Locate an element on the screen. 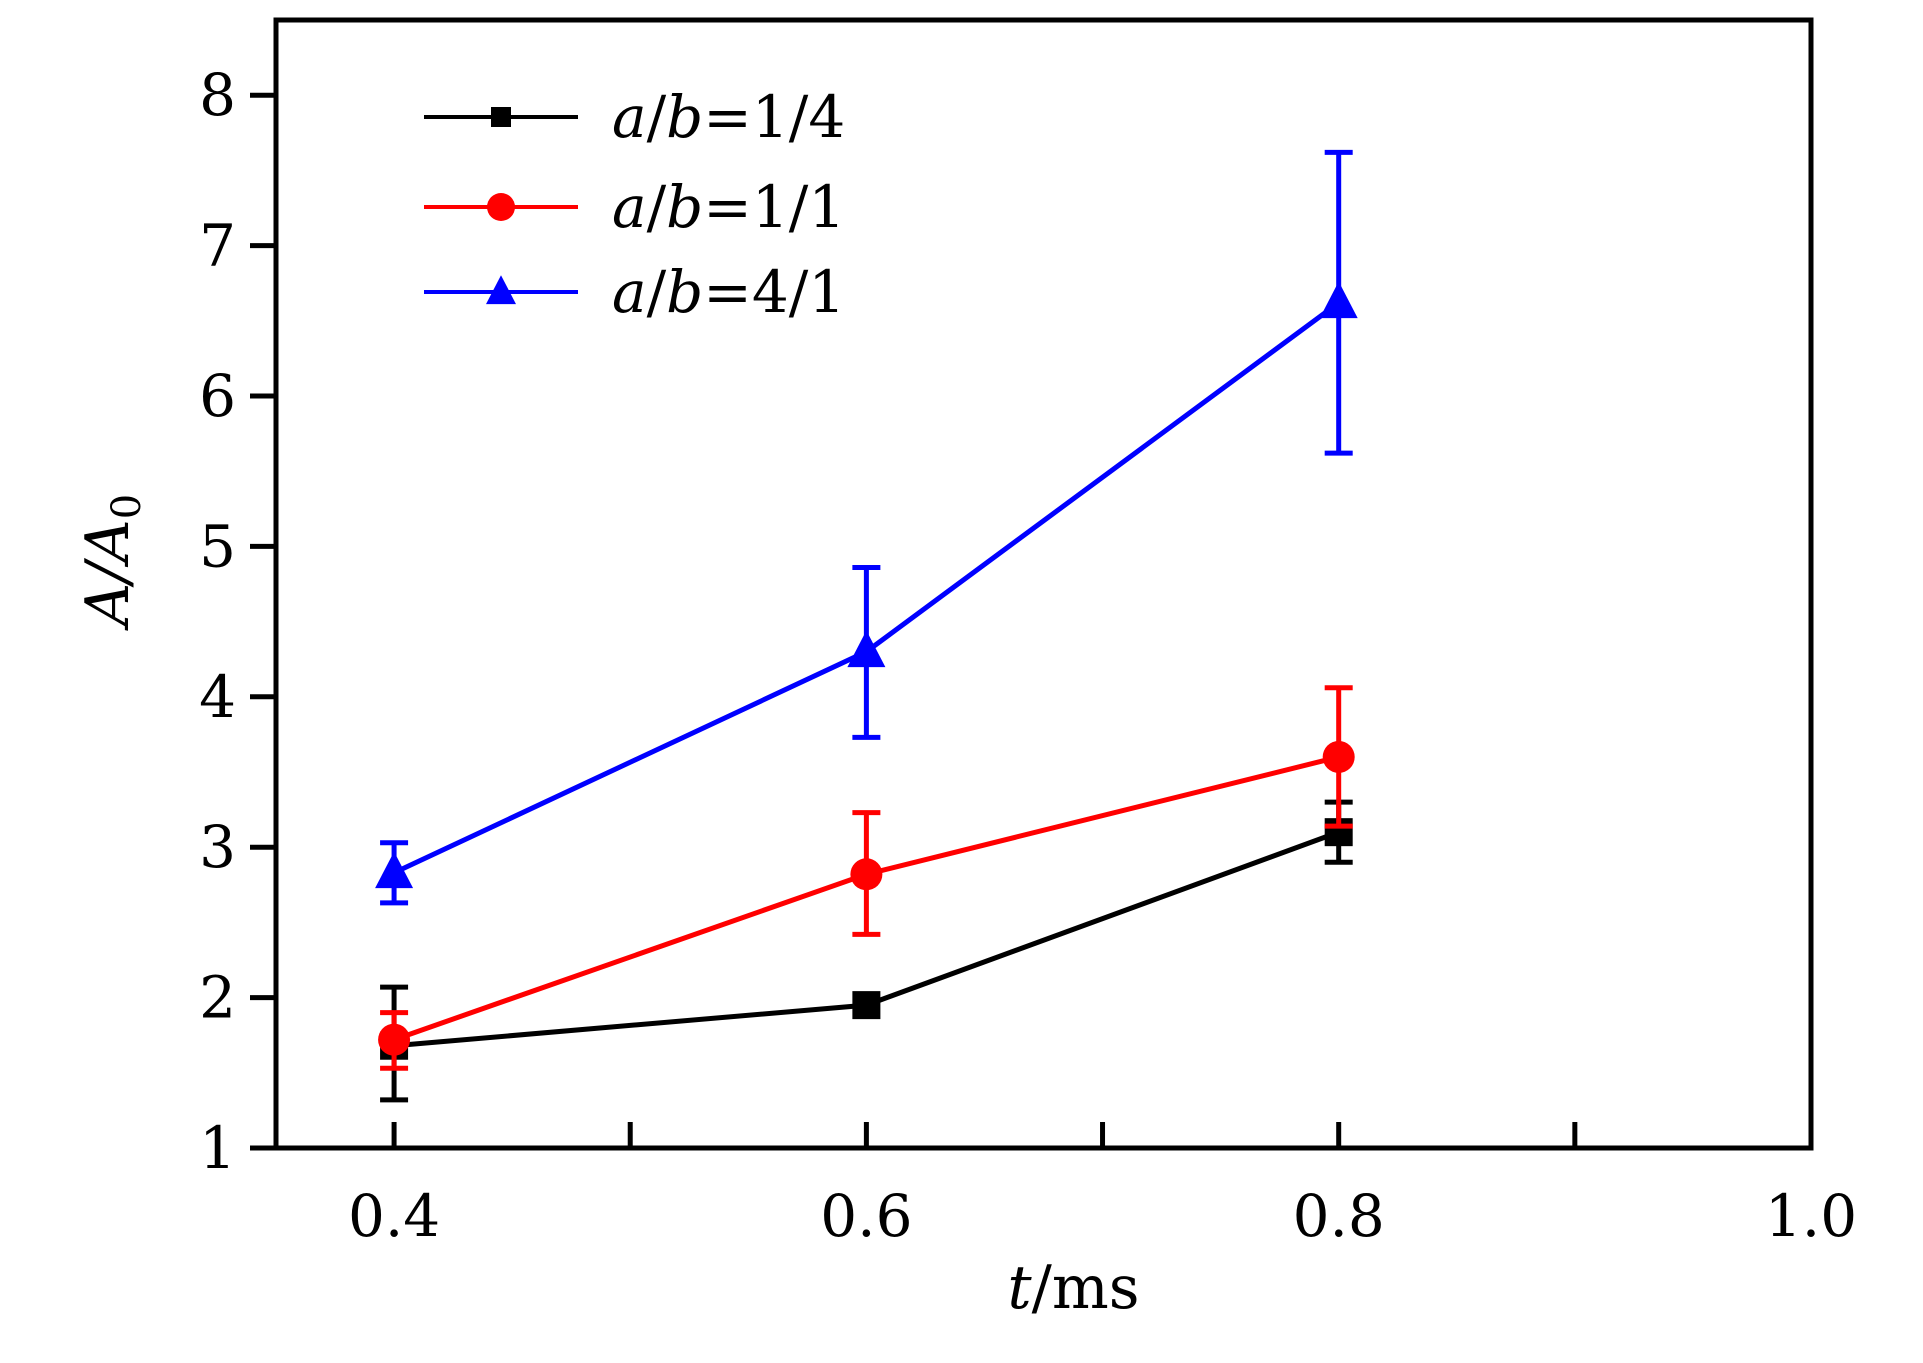 The height and width of the screenshot is (1363, 1923). y-tick-label: 4 is located at coordinates (217, 697).